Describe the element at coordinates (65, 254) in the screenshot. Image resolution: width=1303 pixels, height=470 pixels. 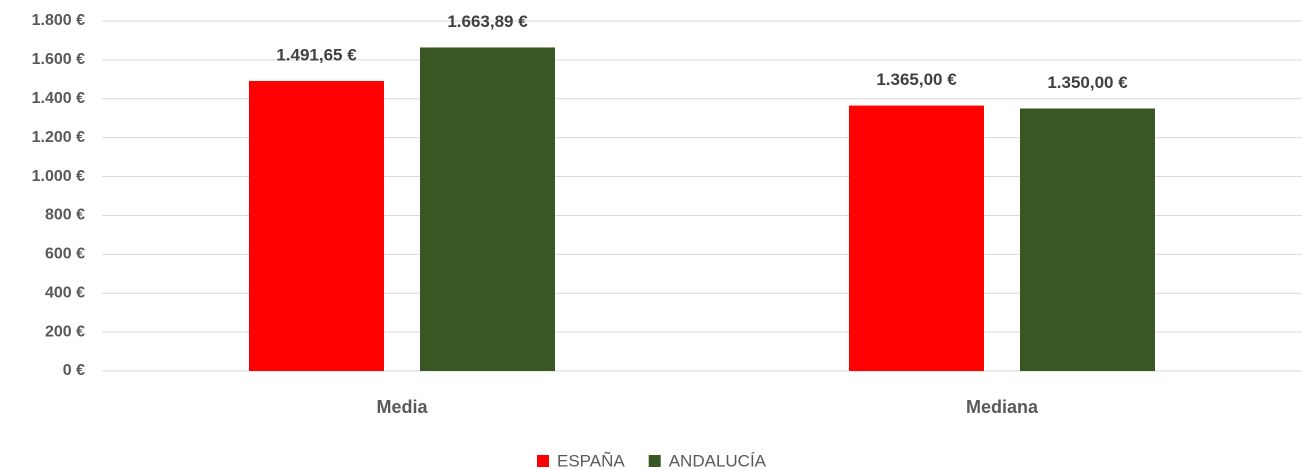
I see `y-tick-label: 600 €` at that location.